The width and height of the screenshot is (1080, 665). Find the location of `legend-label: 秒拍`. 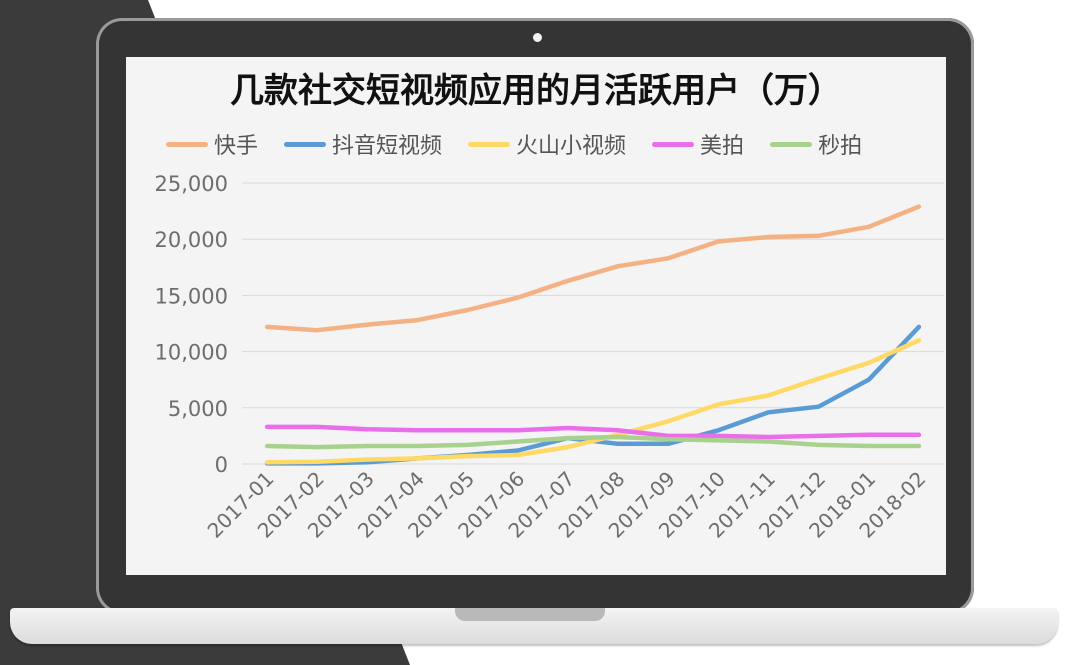

legend-label: 秒拍 is located at coordinates (840, 146).